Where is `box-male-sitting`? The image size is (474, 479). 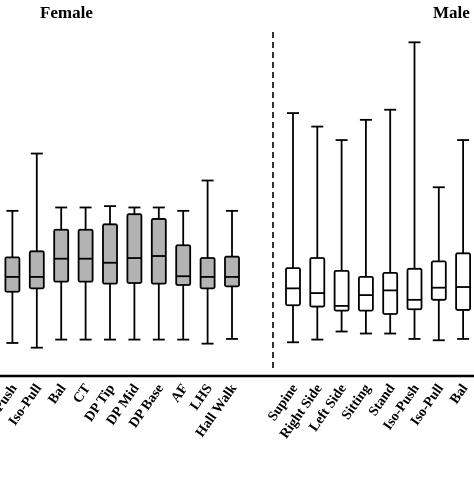
box-male-sitting is located at coordinates (365, 226).